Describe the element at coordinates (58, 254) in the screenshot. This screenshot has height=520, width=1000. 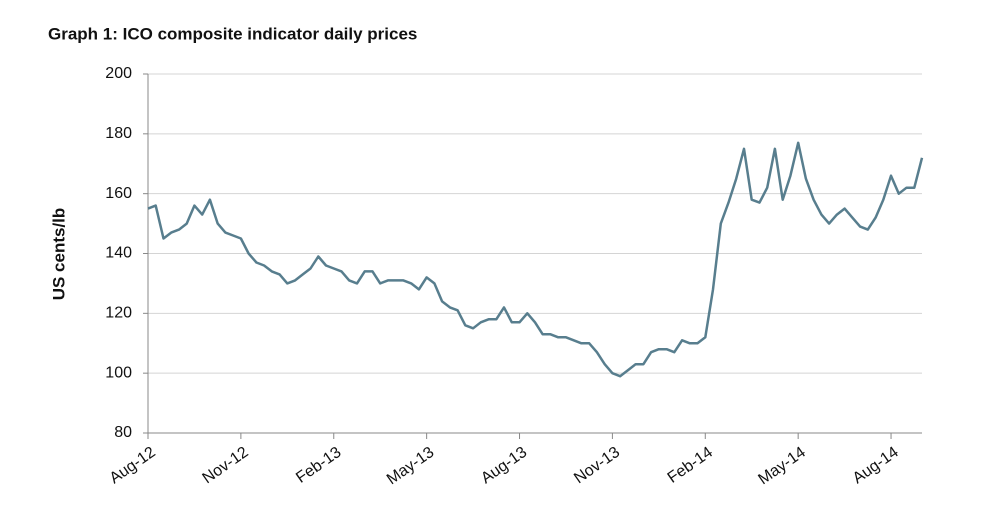
I see `y-axis-label: US cents/lb` at that location.